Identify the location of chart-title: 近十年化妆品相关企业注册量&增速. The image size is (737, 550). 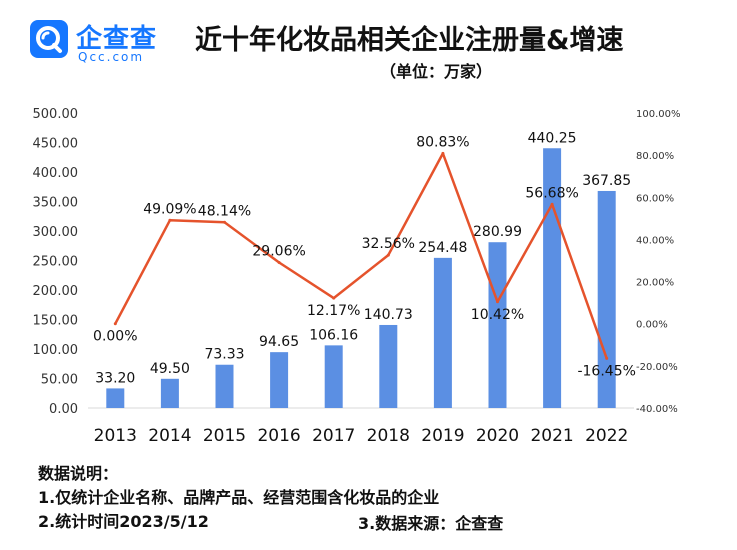
(409, 40).